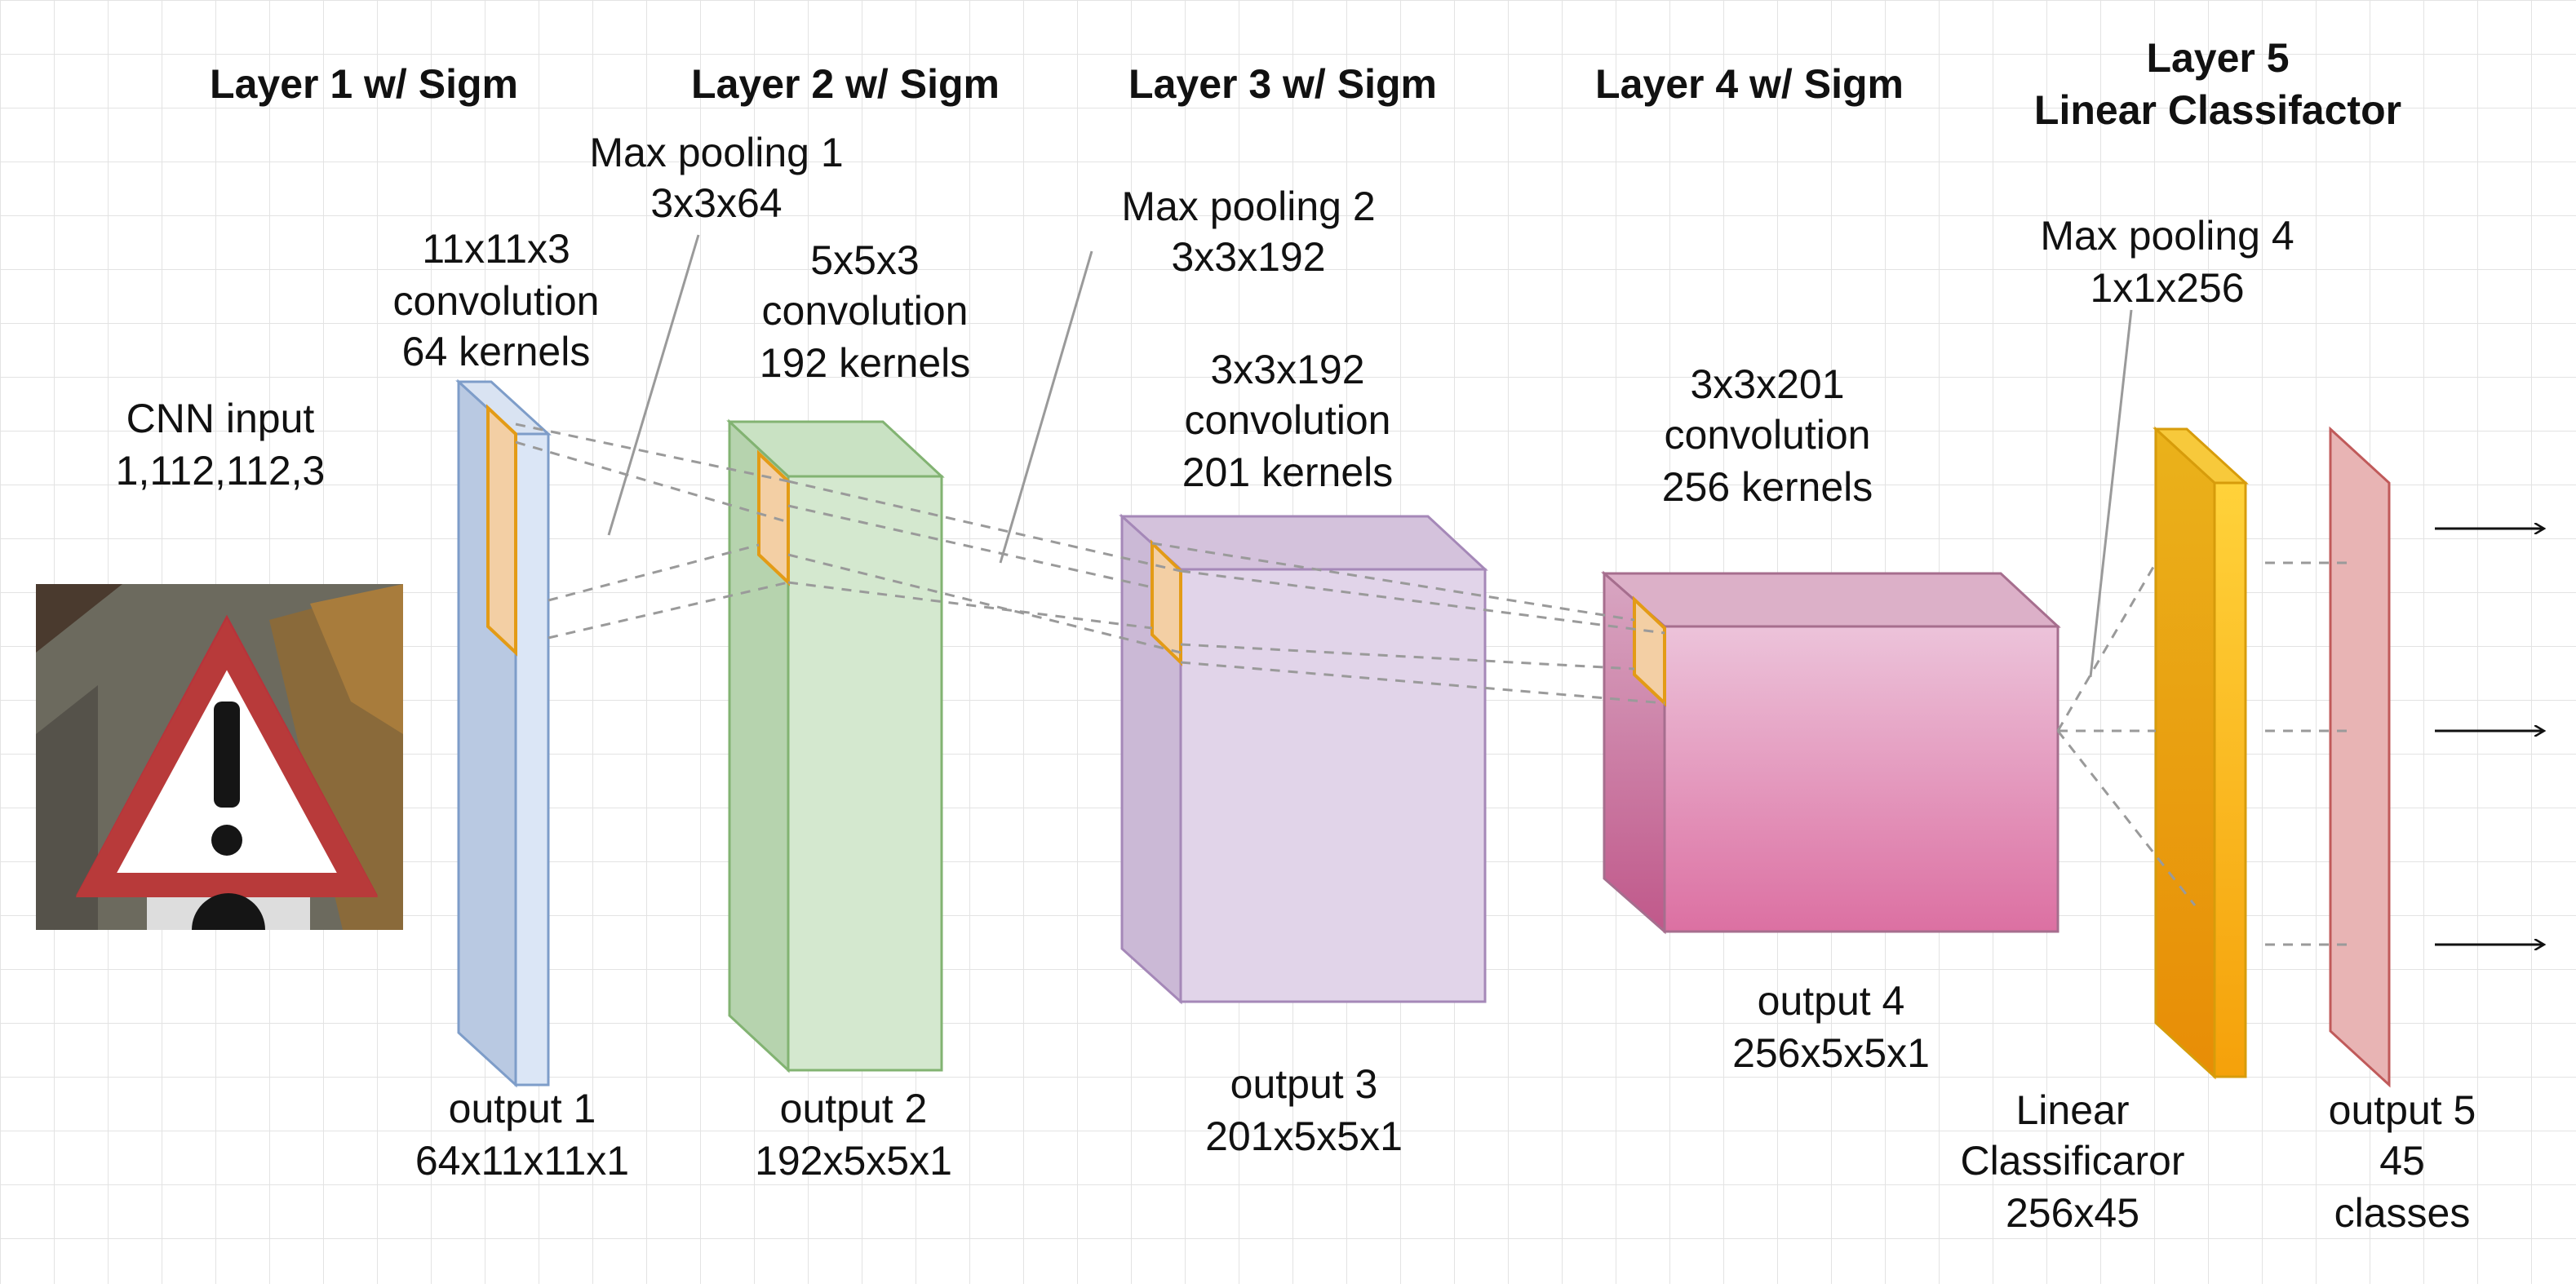  What do you see at coordinates (496, 351) in the screenshot?
I see `layer1-conv-kernels: 64 kernels` at bounding box center [496, 351].